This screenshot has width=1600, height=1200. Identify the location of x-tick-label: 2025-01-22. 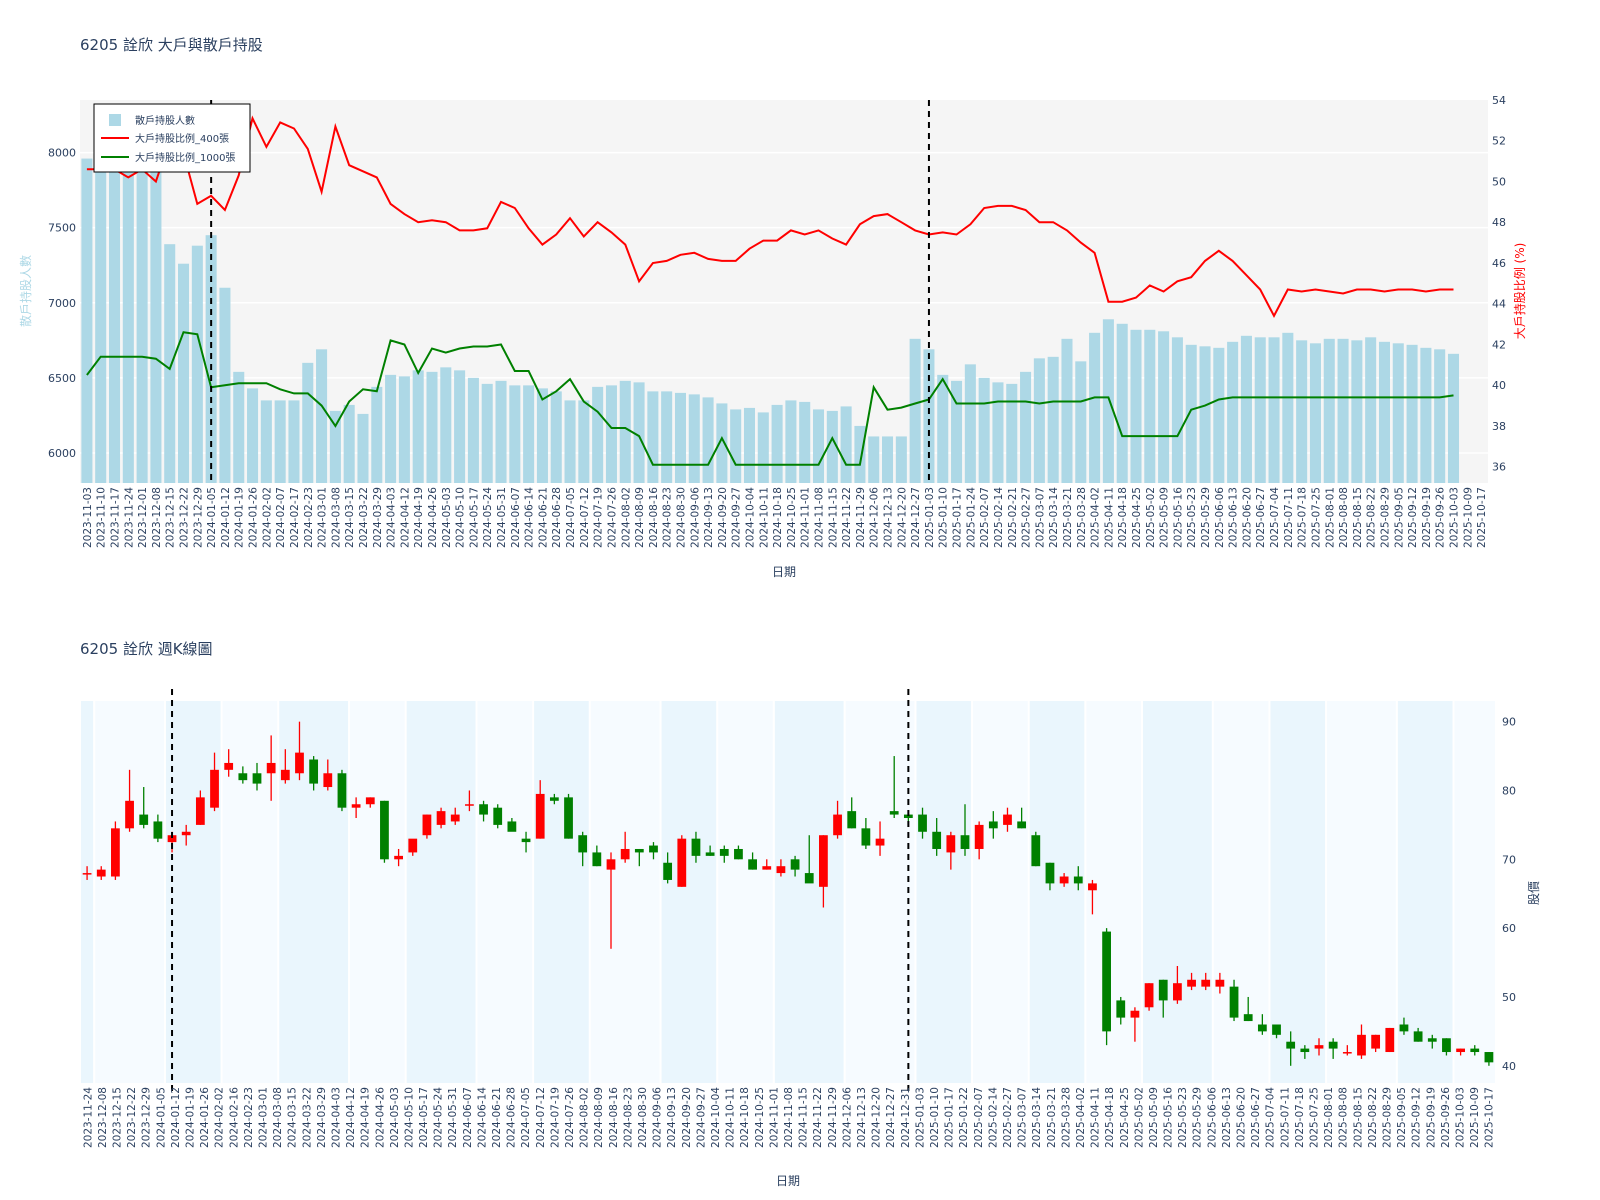
(964, 1117).